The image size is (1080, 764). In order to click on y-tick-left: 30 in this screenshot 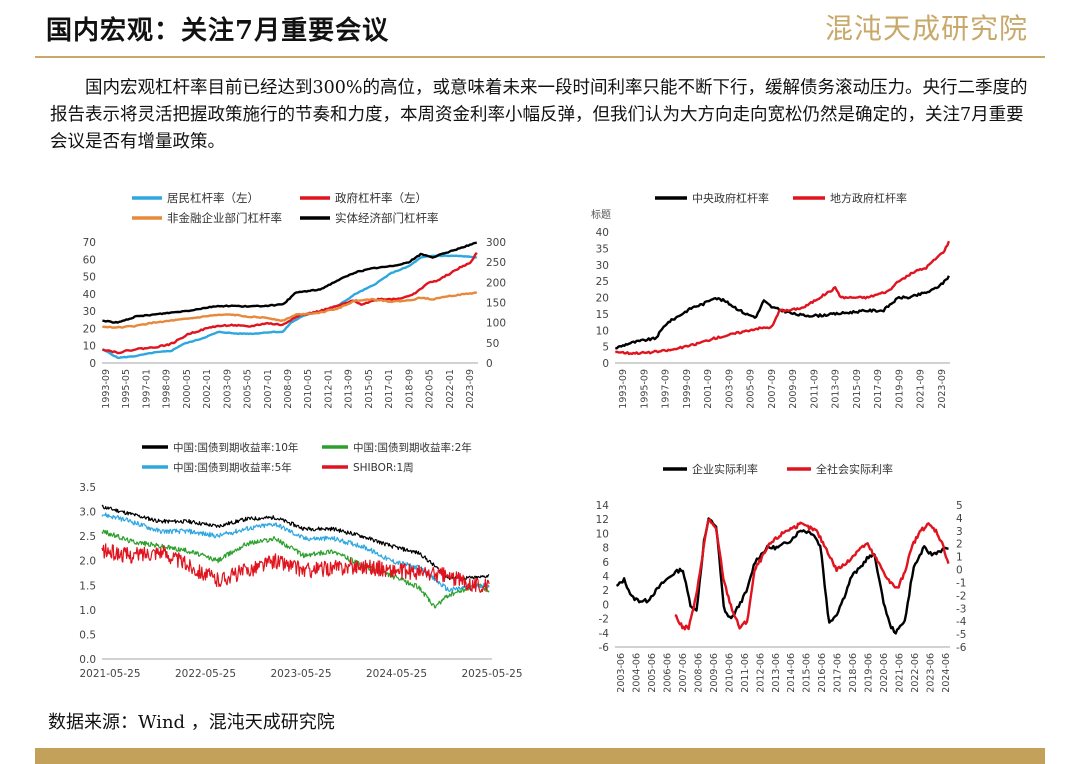, I will do `click(602, 266)`.